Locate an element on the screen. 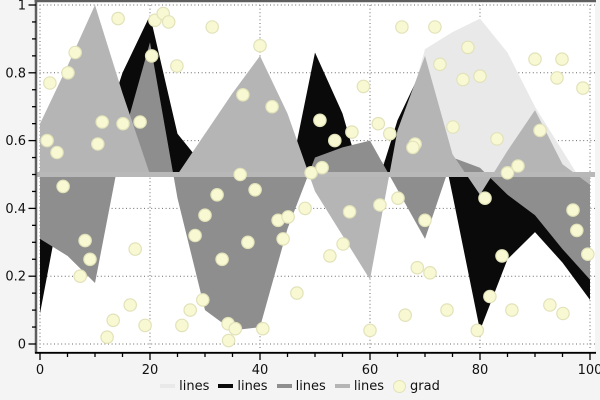 This screenshot has width=600, height=400. y-tick-label: 0 is located at coordinates (22, 345).